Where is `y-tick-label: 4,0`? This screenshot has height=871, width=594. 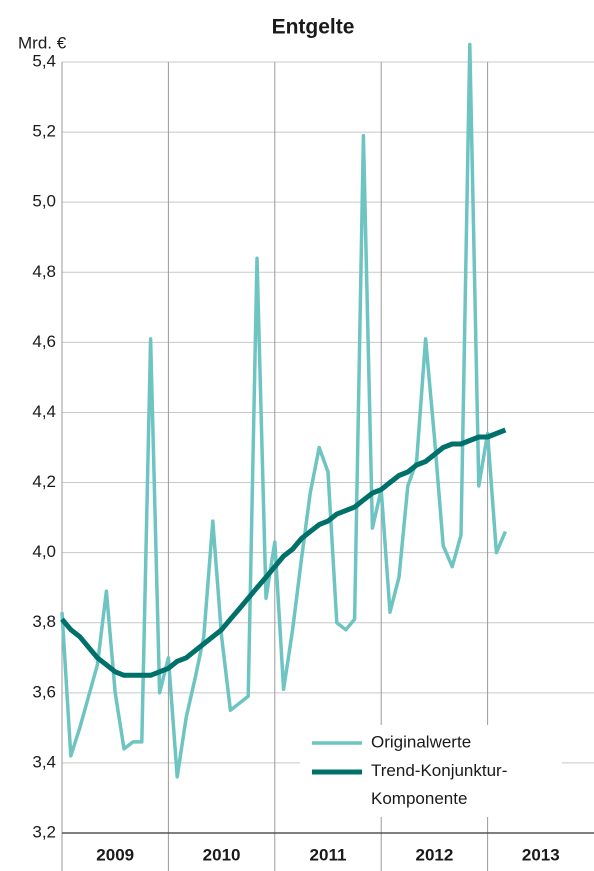 y-tick-label: 4,0 is located at coordinates (44, 551).